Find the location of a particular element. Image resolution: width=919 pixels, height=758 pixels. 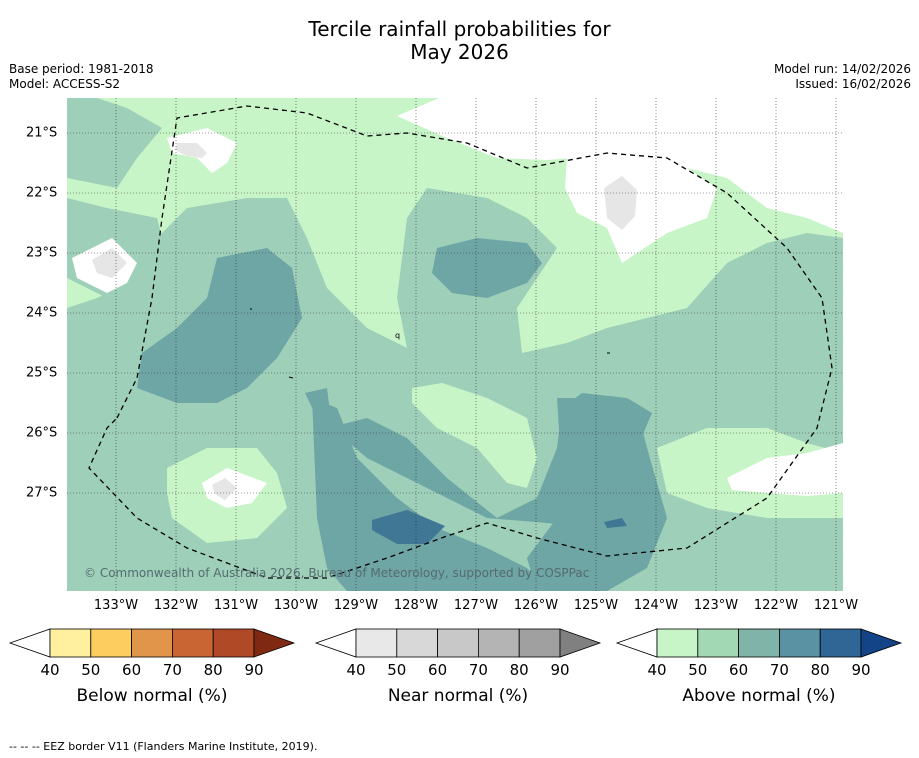

near-normal-tick: 80 is located at coordinates (519, 670).